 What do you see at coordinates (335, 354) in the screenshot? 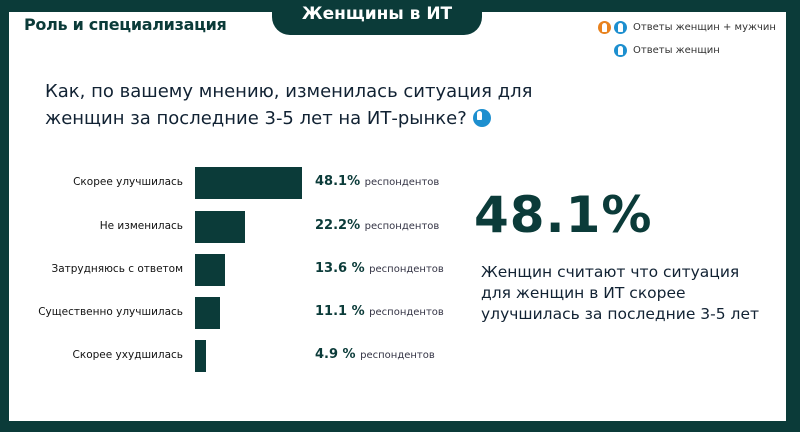
I see `value-text: 4.9 %` at bounding box center [335, 354].